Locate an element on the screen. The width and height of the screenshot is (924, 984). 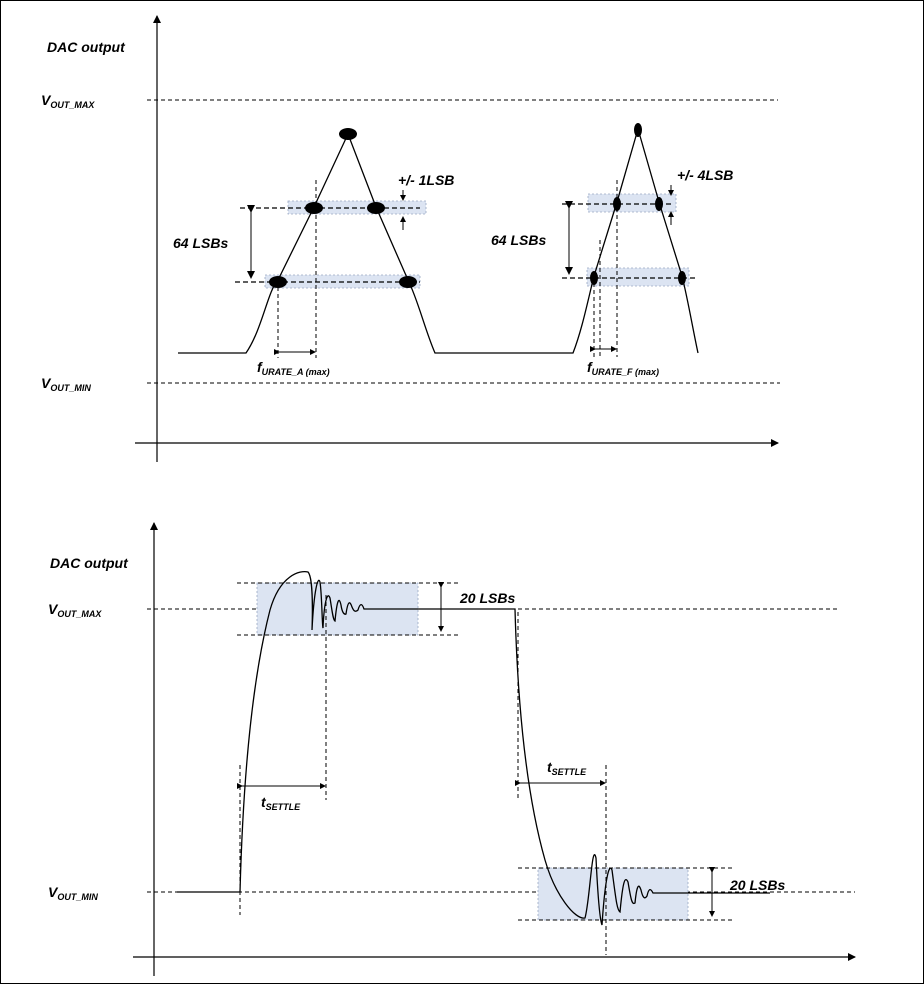
bottom-upper-20lsb-label: 20 LSBs is located at coordinates (487, 598).